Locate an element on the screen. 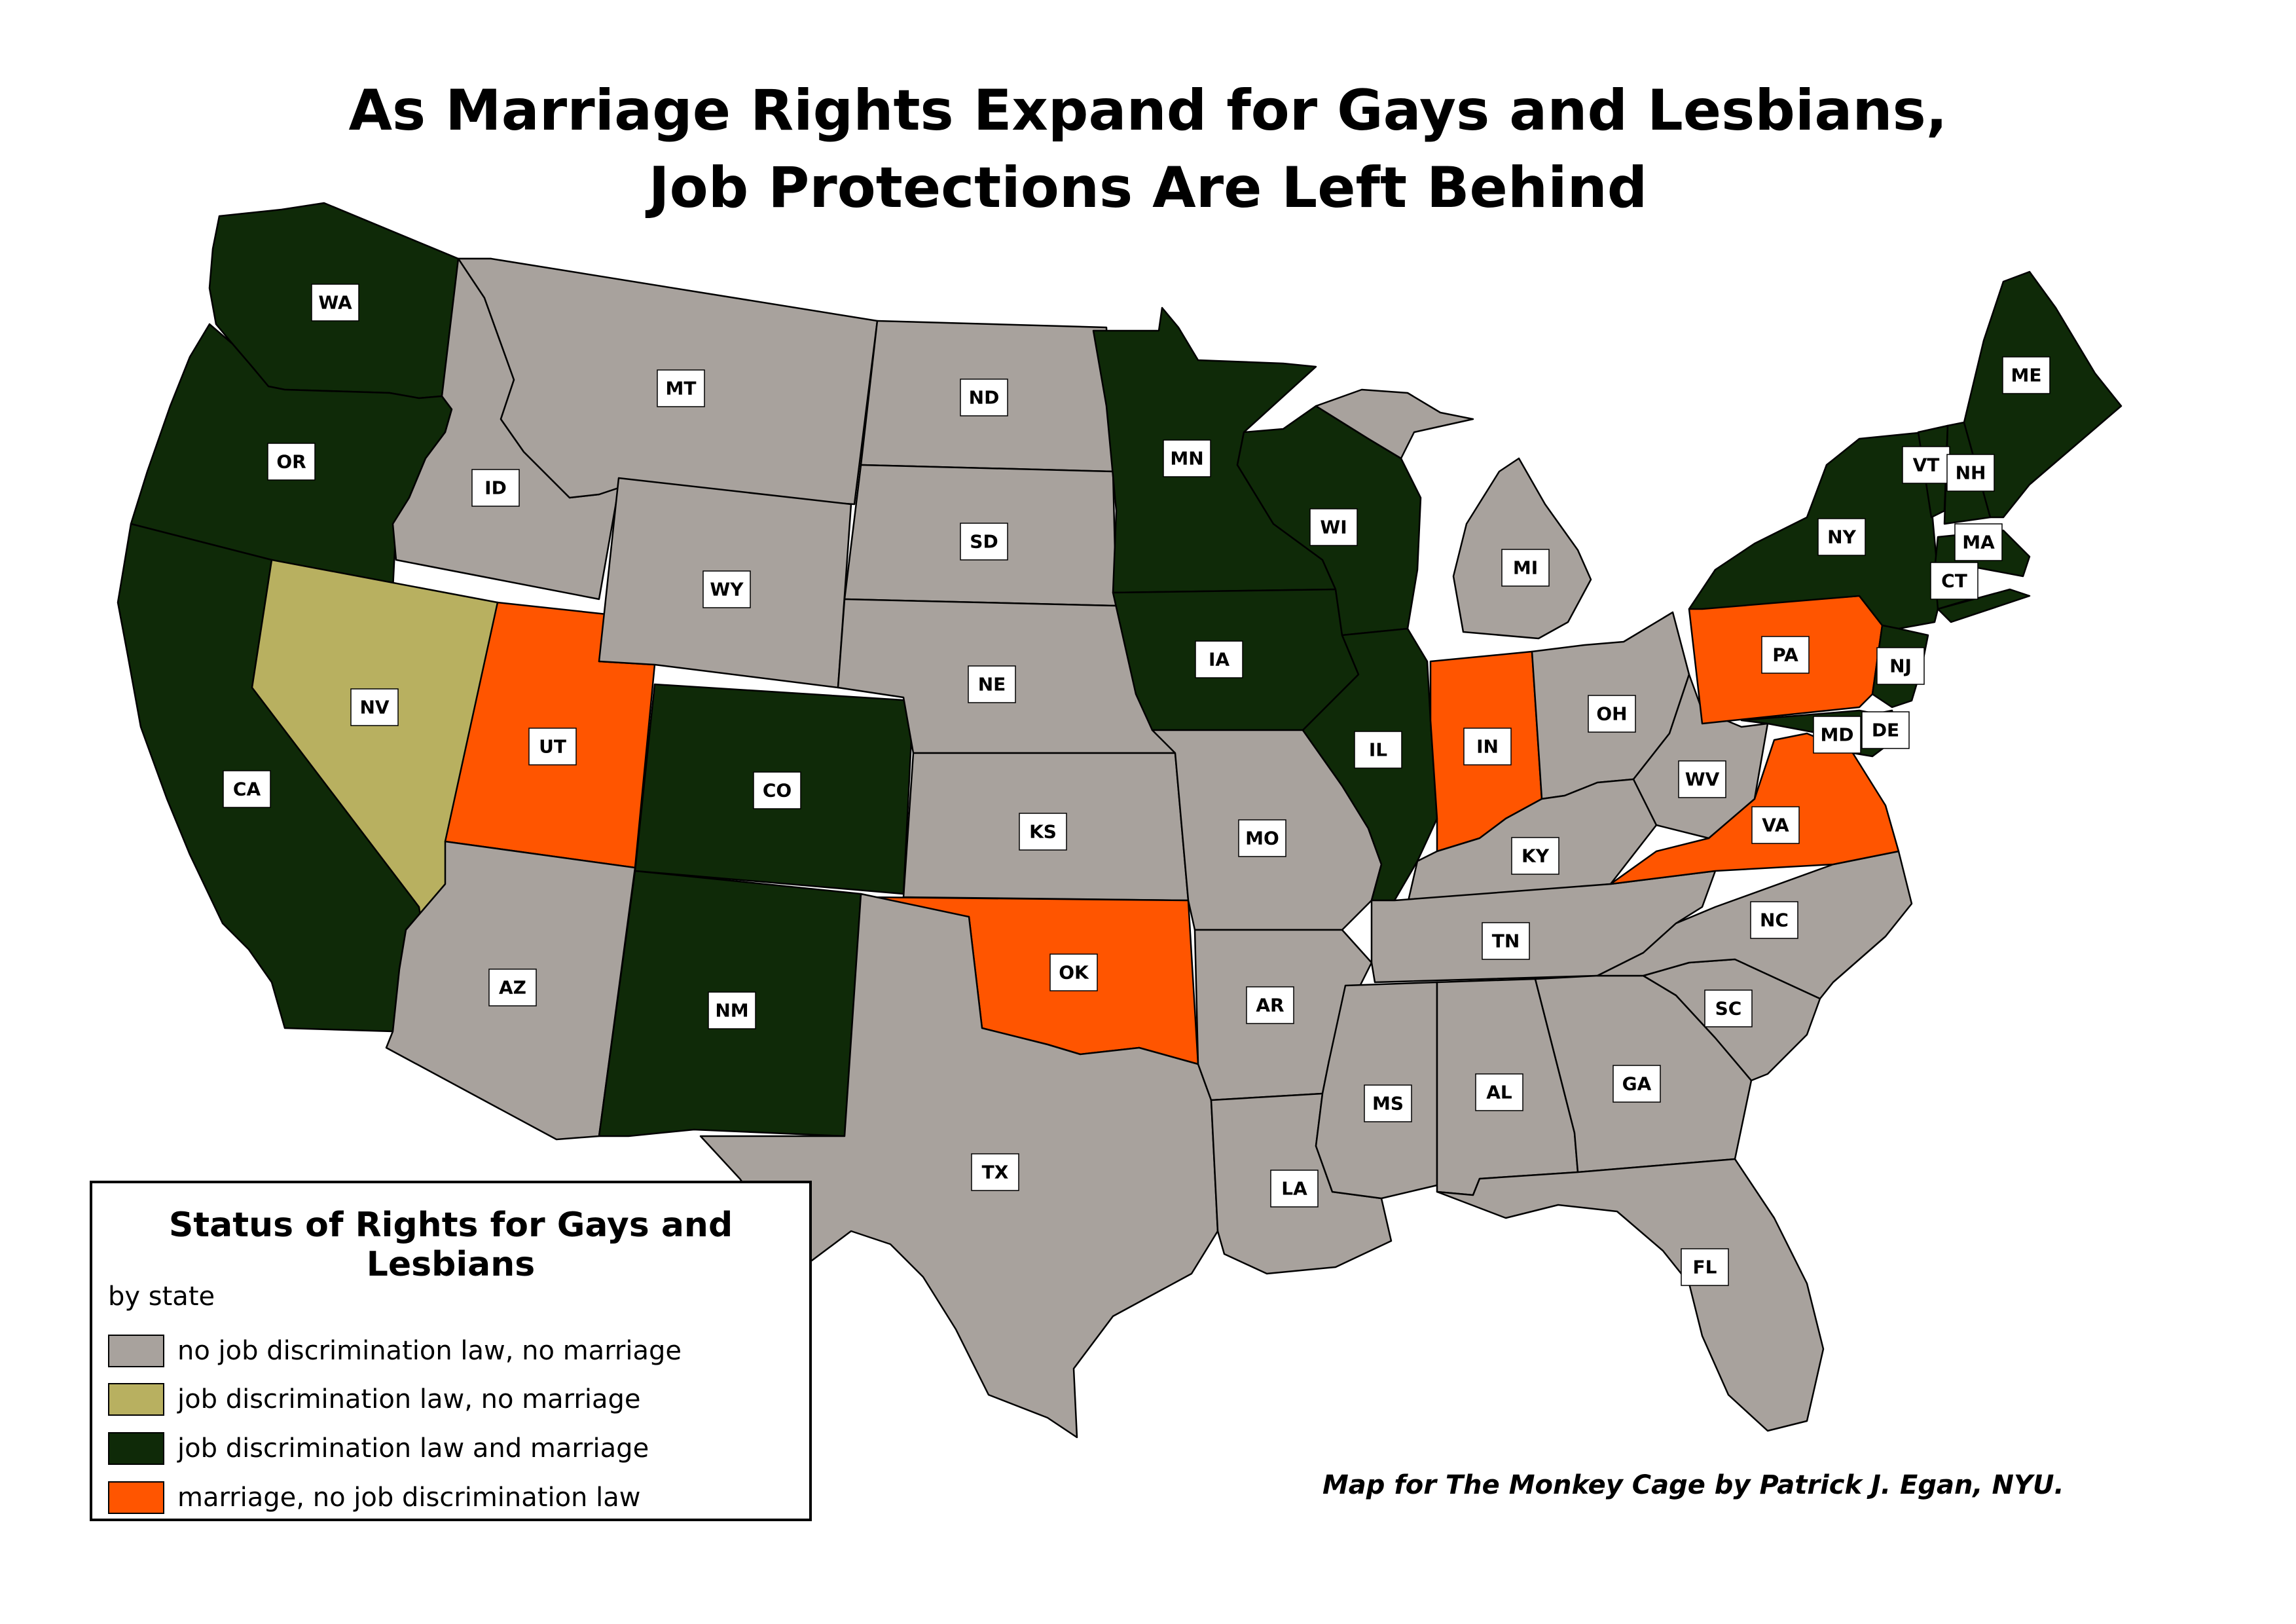  state-label-co: CO is located at coordinates (777, 790).